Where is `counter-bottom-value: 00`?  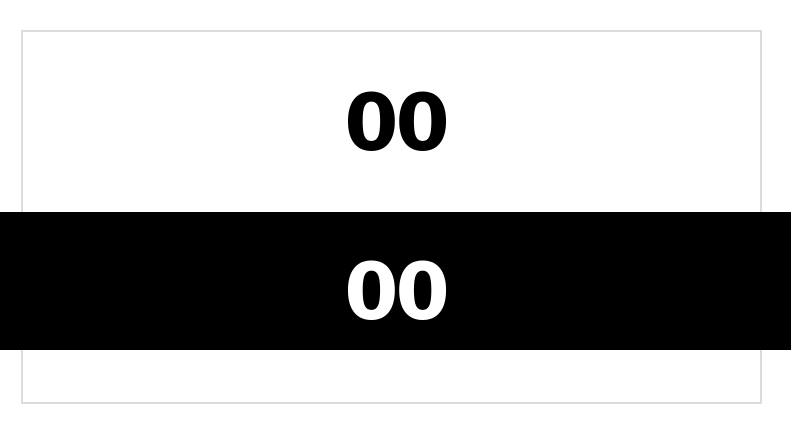 counter-bottom-value: 00 is located at coordinates (397, 293).